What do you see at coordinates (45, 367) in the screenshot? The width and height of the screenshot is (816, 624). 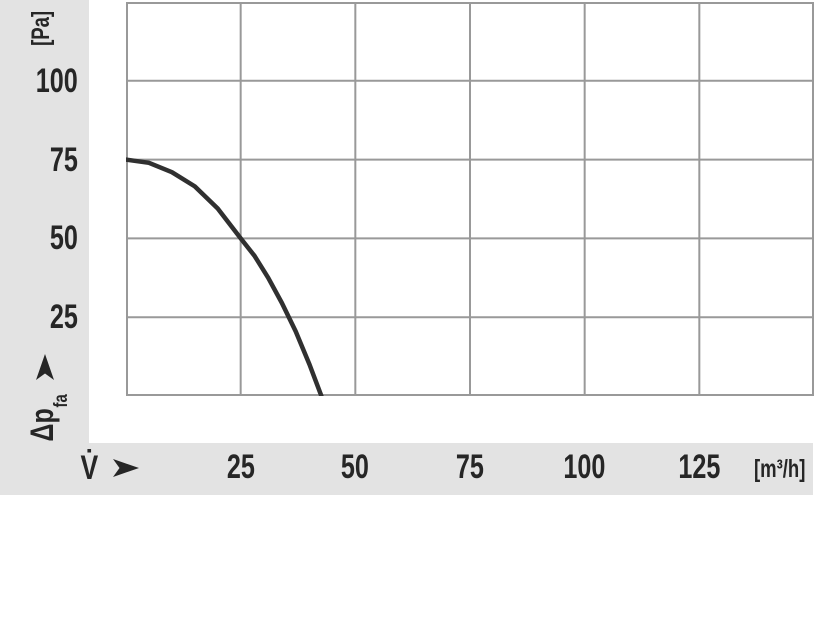 I see `up-arrow-icon` at bounding box center [45, 367].